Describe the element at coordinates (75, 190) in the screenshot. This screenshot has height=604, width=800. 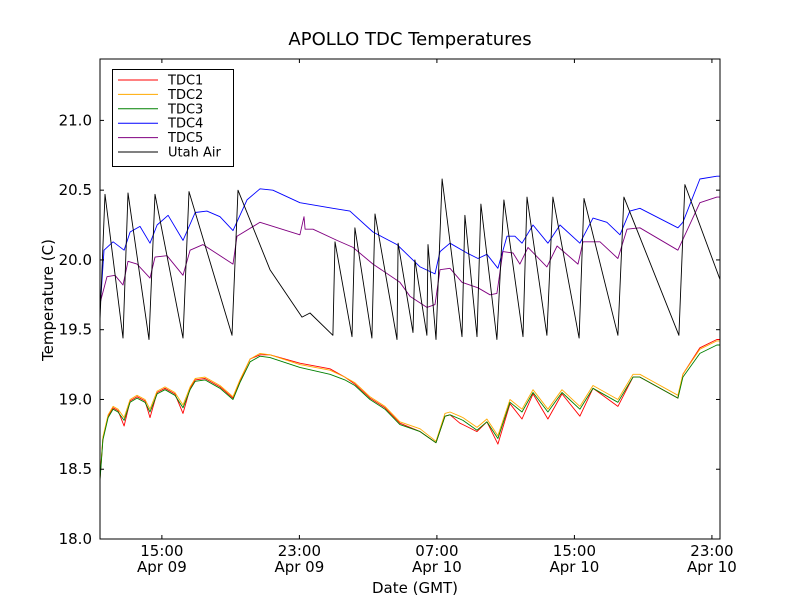
I see `y-tick-label: 20.5` at that location.